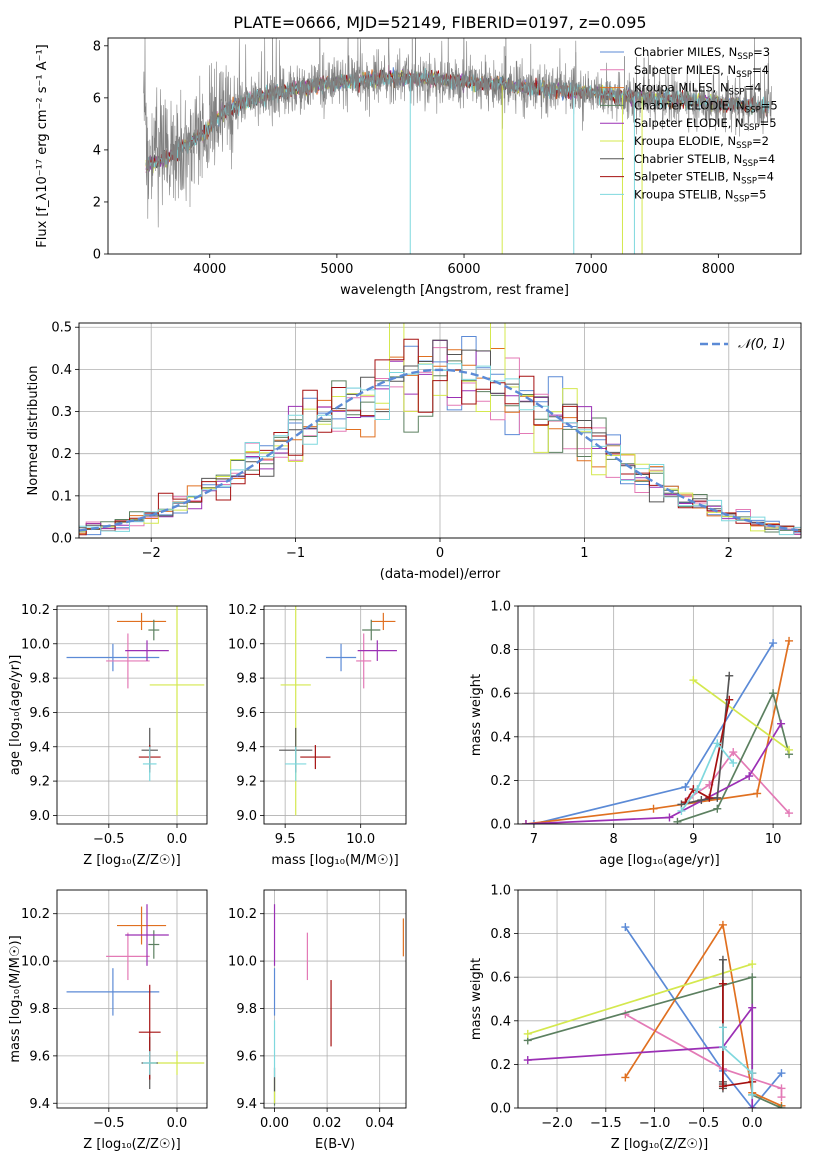 The width and height of the screenshot is (819, 1170). I want to click on observed-spectrum, so click(457, 133).